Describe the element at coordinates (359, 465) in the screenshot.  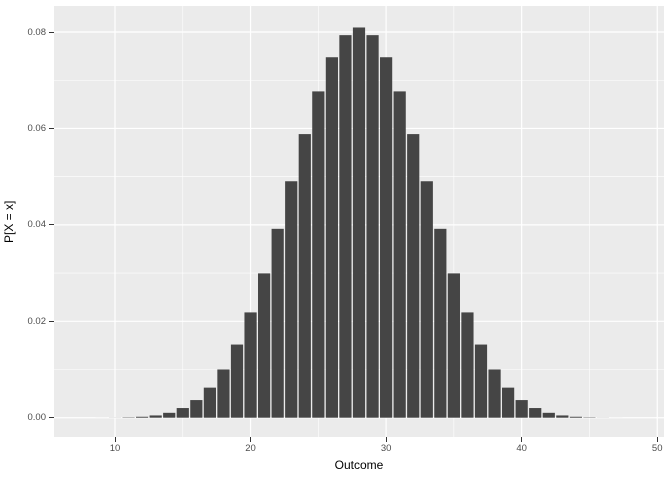
I see `x-axis-title: Outcome` at that location.